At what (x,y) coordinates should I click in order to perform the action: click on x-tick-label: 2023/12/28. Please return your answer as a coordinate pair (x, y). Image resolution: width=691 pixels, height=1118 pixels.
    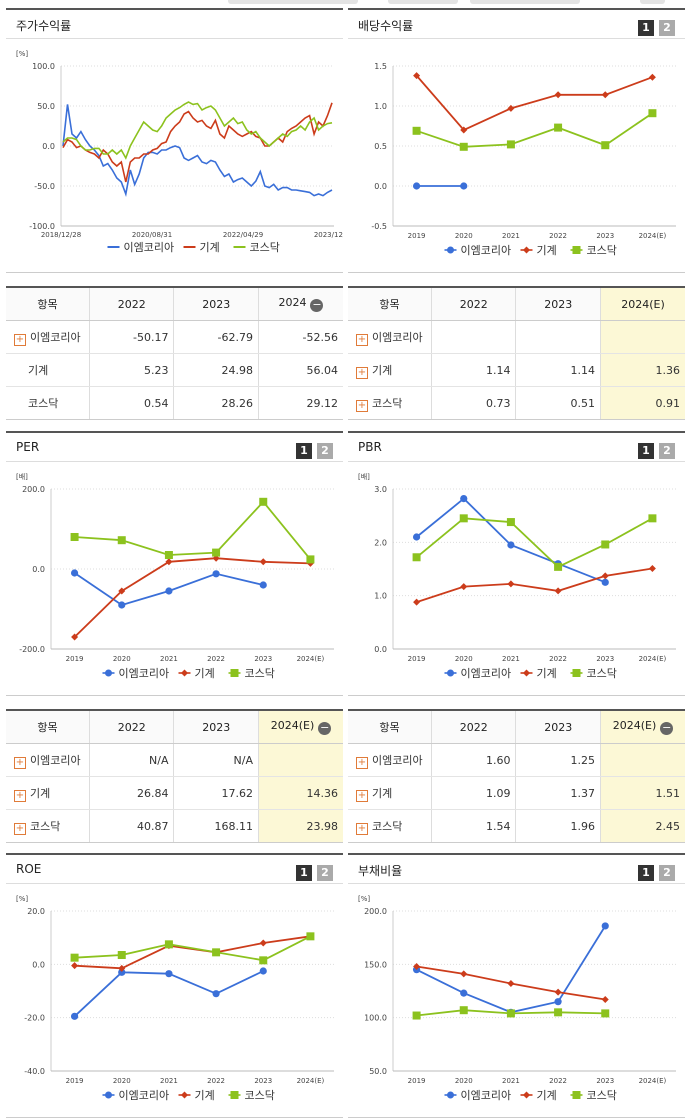
    Looking at the image, I should click on (328, 235).